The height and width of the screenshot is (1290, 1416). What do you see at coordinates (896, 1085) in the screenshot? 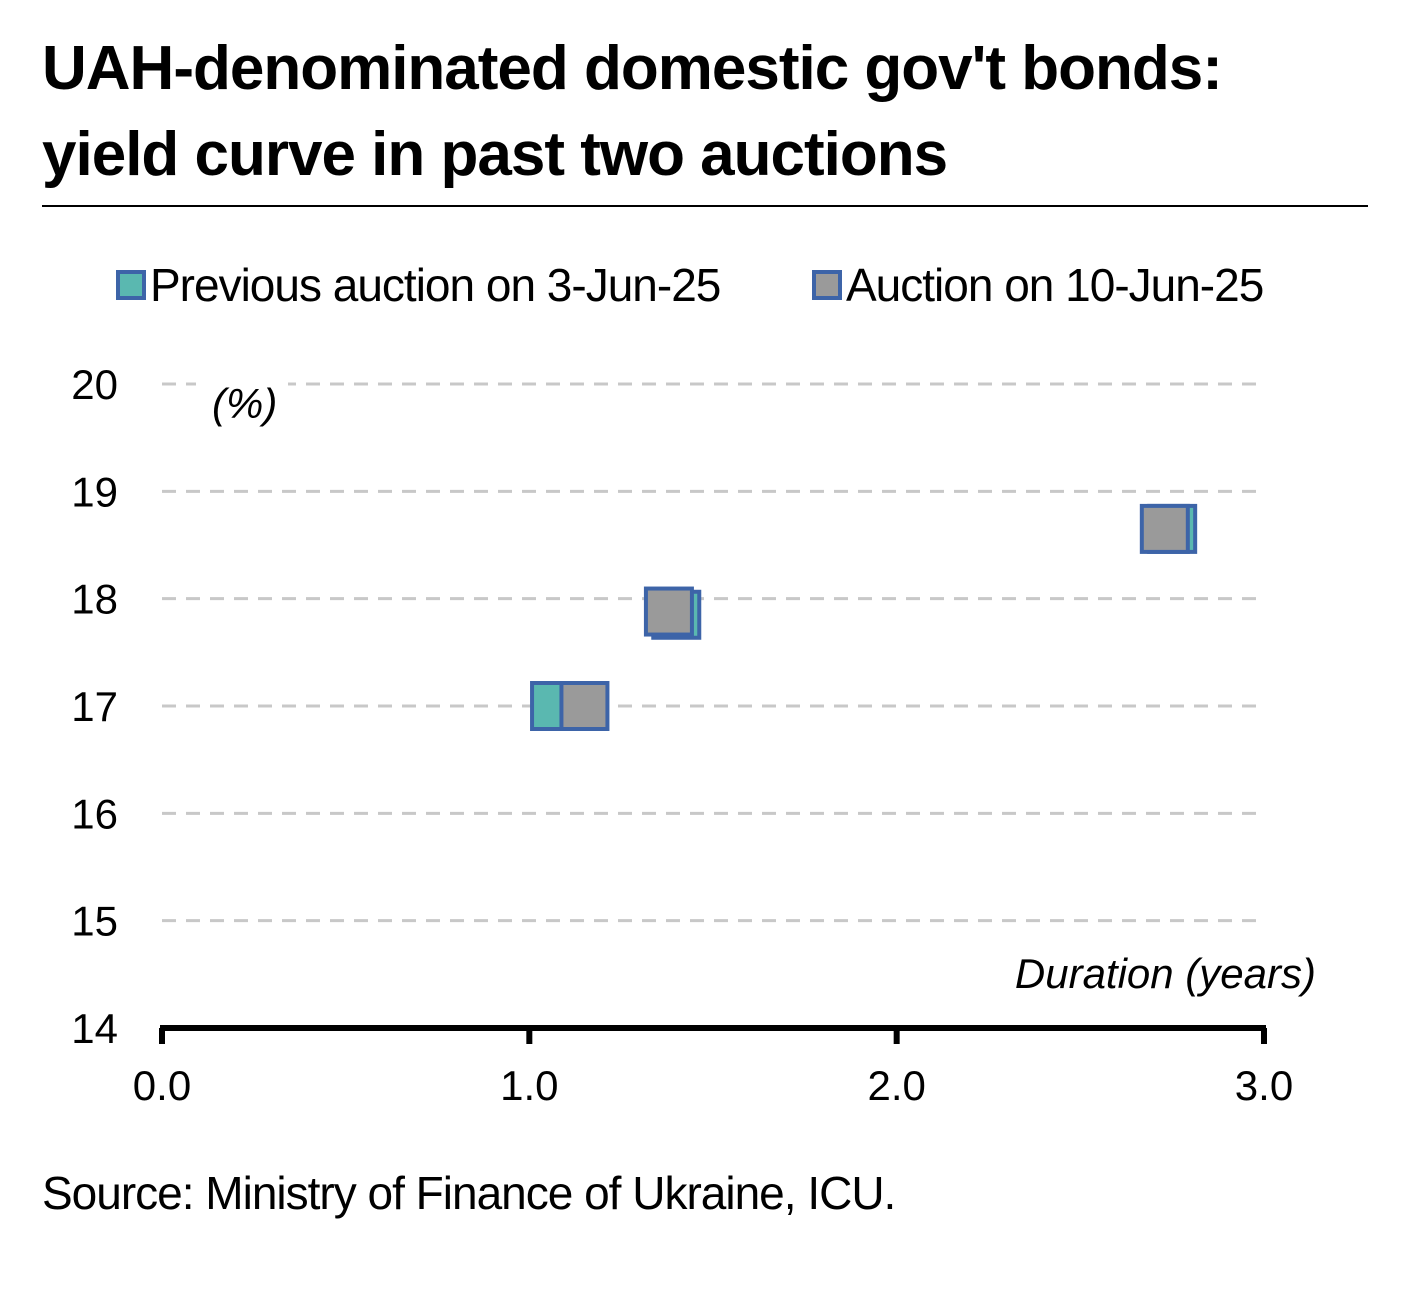
I see `x-tick-label: 2.0` at bounding box center [896, 1085].